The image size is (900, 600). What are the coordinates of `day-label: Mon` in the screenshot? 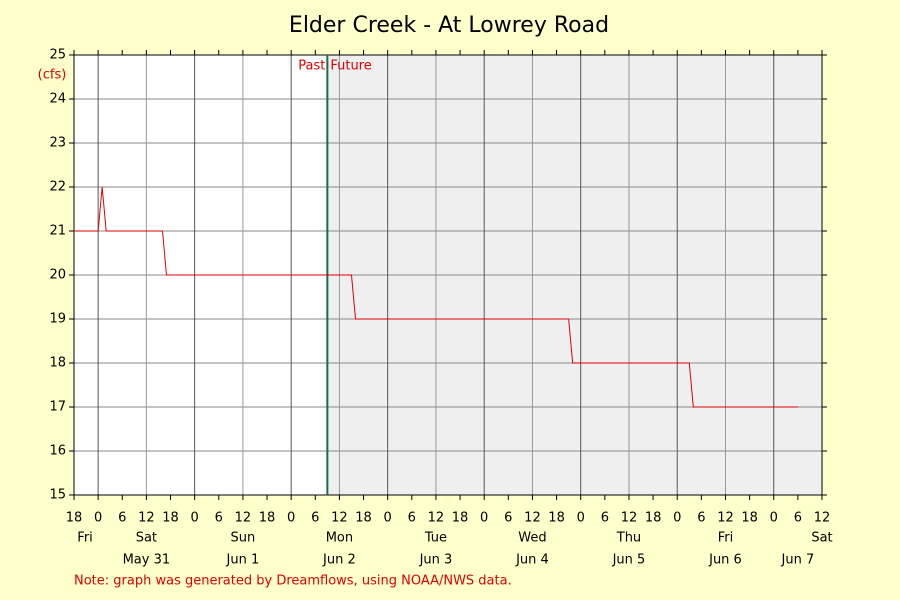 It's located at (339, 538).